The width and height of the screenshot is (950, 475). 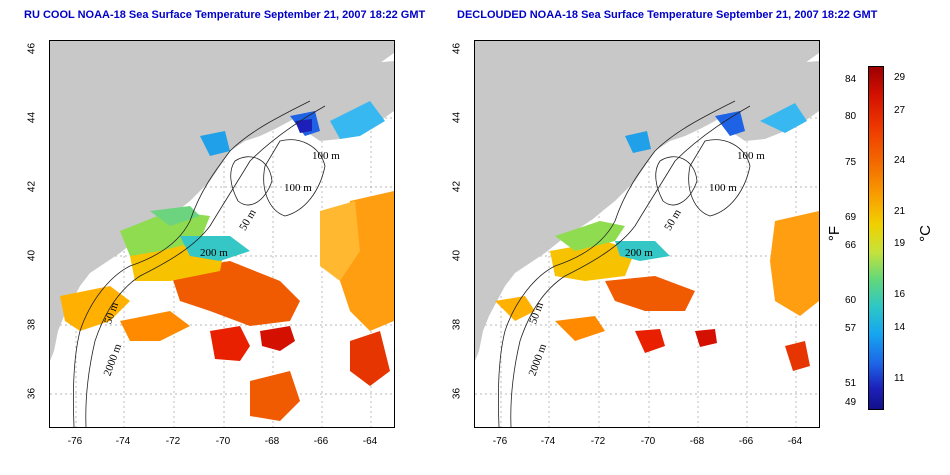 What do you see at coordinates (673, 220) in the screenshot?
I see `right-contour-label-2: 50 m` at bounding box center [673, 220].